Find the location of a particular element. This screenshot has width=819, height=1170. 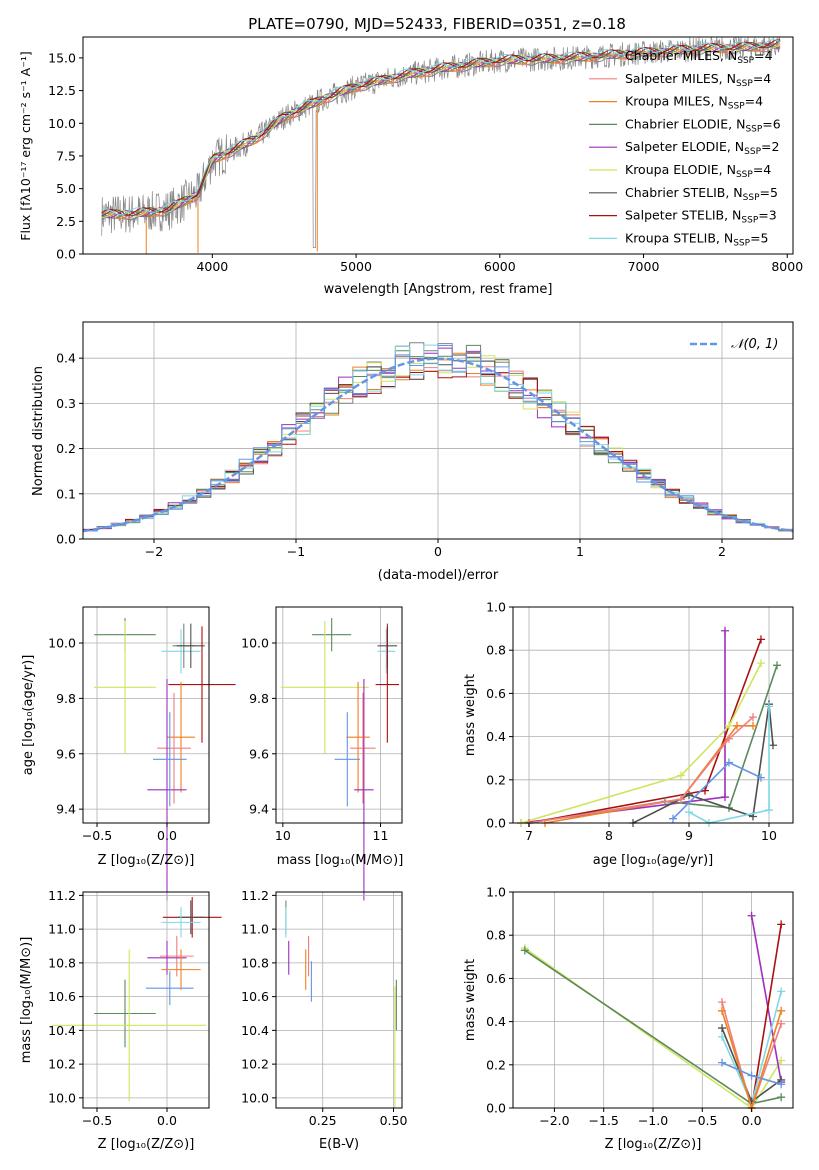

y-tick-label: 7.5 is located at coordinates (66, 155).